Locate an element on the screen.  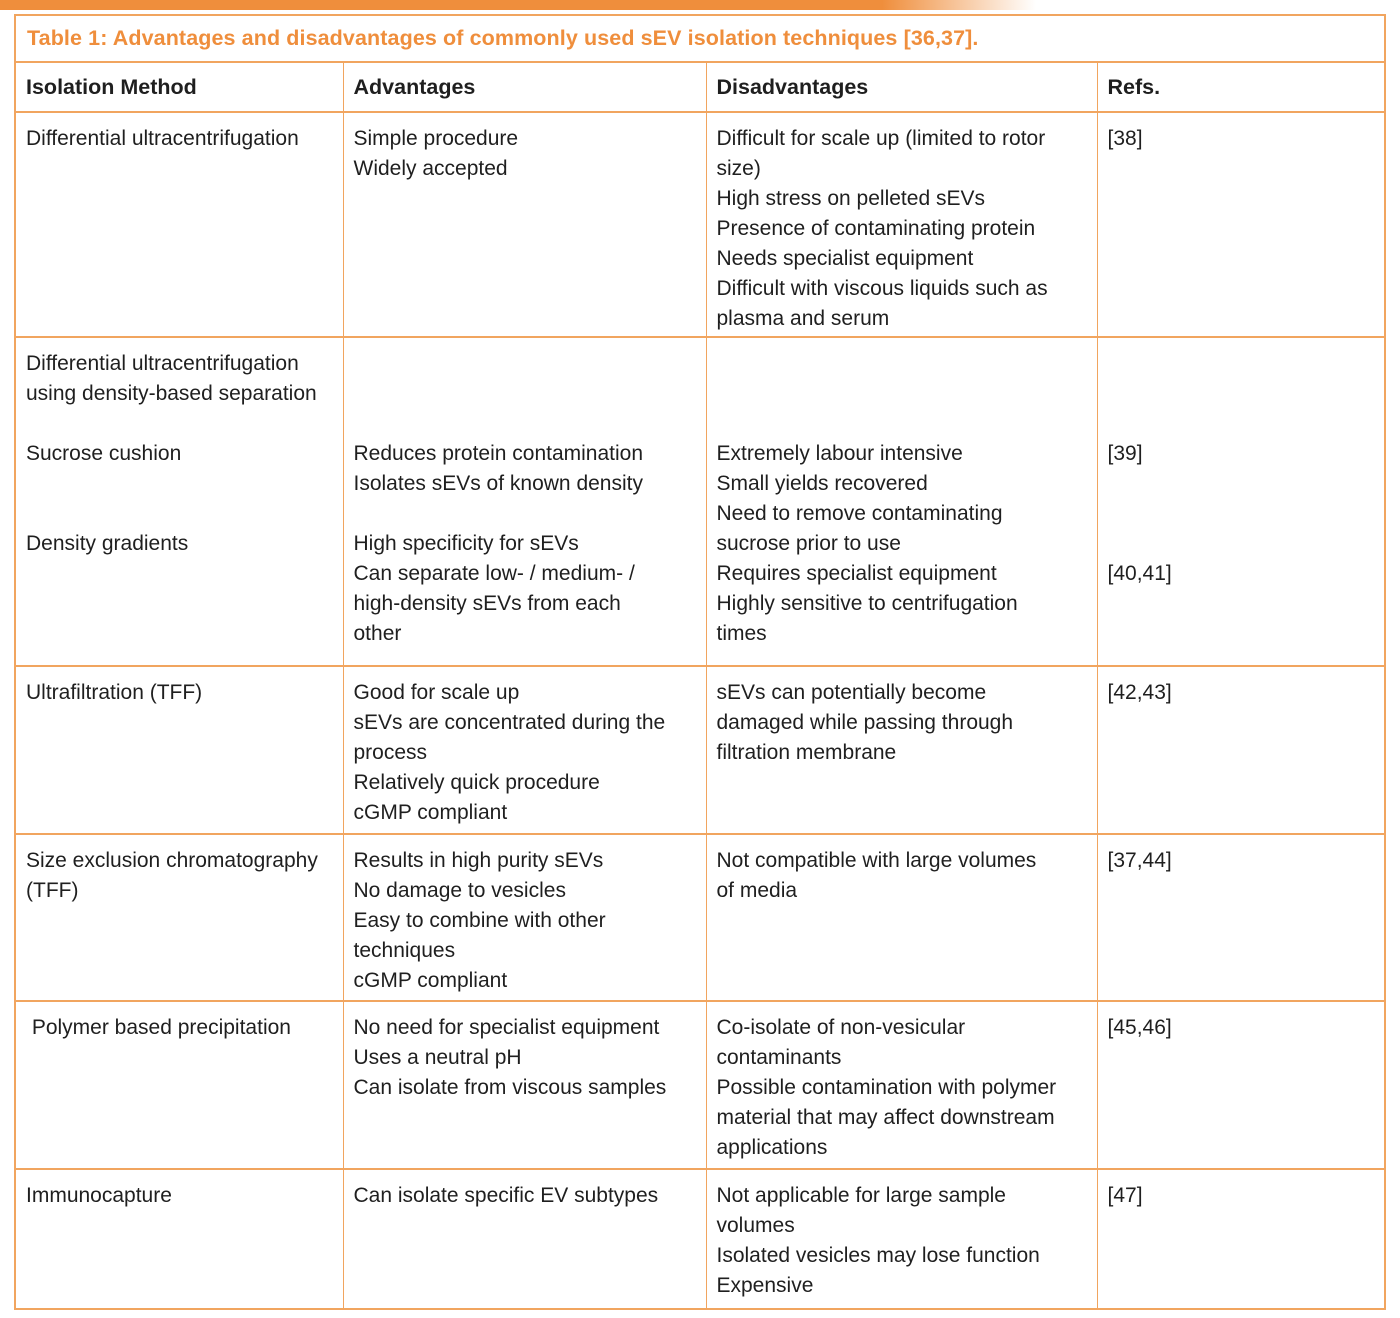
cell-line: (TFF) is located at coordinates (52, 890).